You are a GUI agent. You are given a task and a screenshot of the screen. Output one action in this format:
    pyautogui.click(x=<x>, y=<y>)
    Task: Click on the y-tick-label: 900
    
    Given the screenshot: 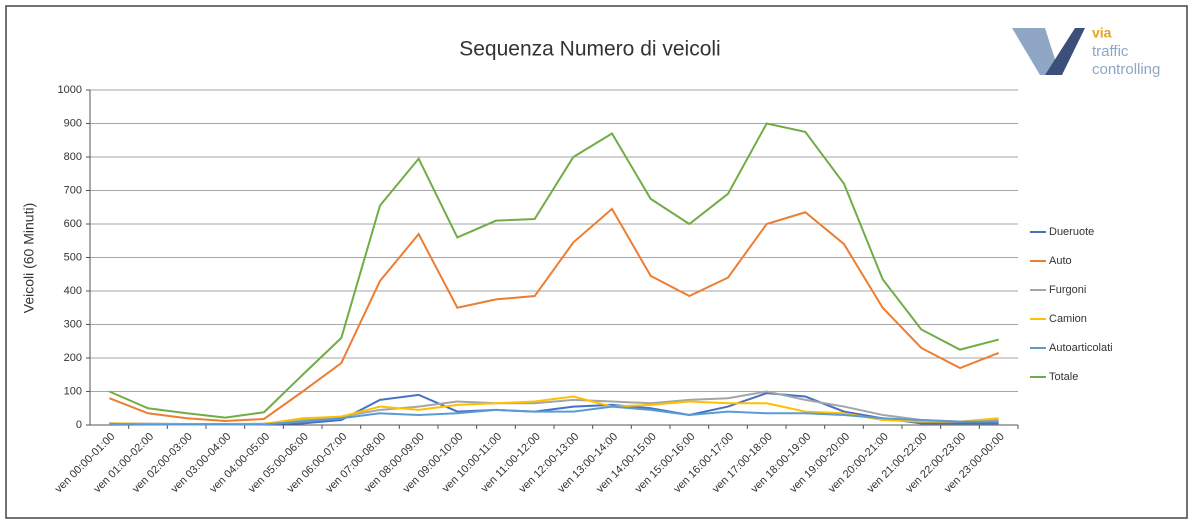 What is the action you would take?
    pyautogui.click(x=73, y=123)
    